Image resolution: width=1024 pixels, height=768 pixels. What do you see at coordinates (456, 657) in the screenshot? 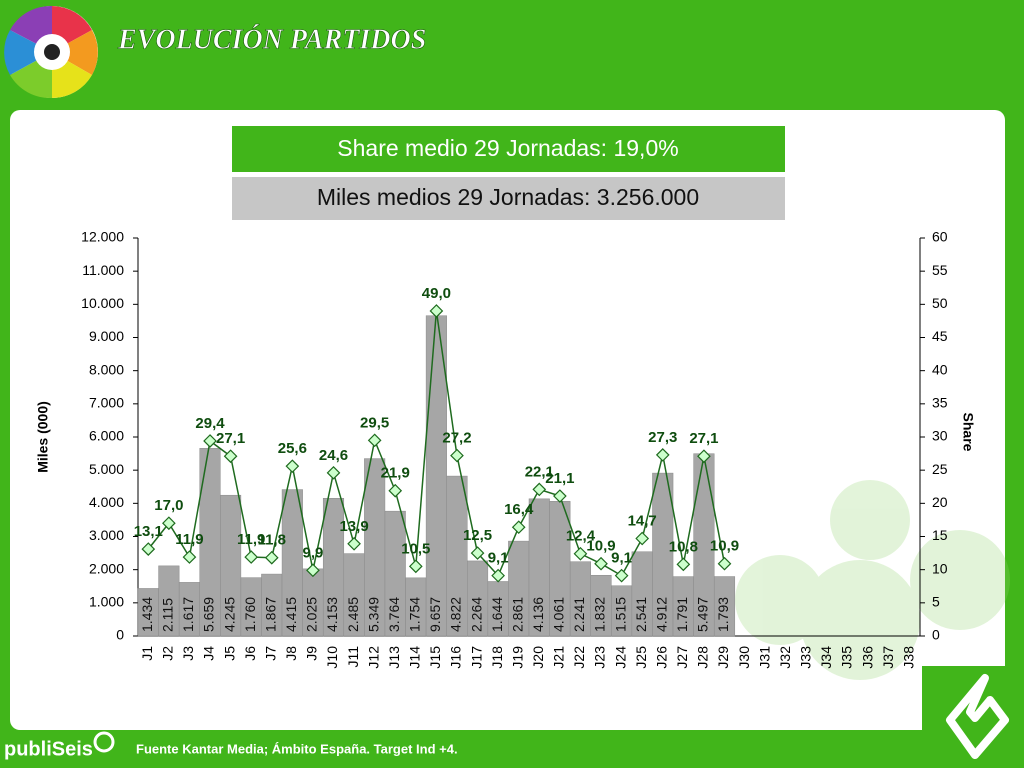
I see `x-tick-label: J16` at bounding box center [456, 657].